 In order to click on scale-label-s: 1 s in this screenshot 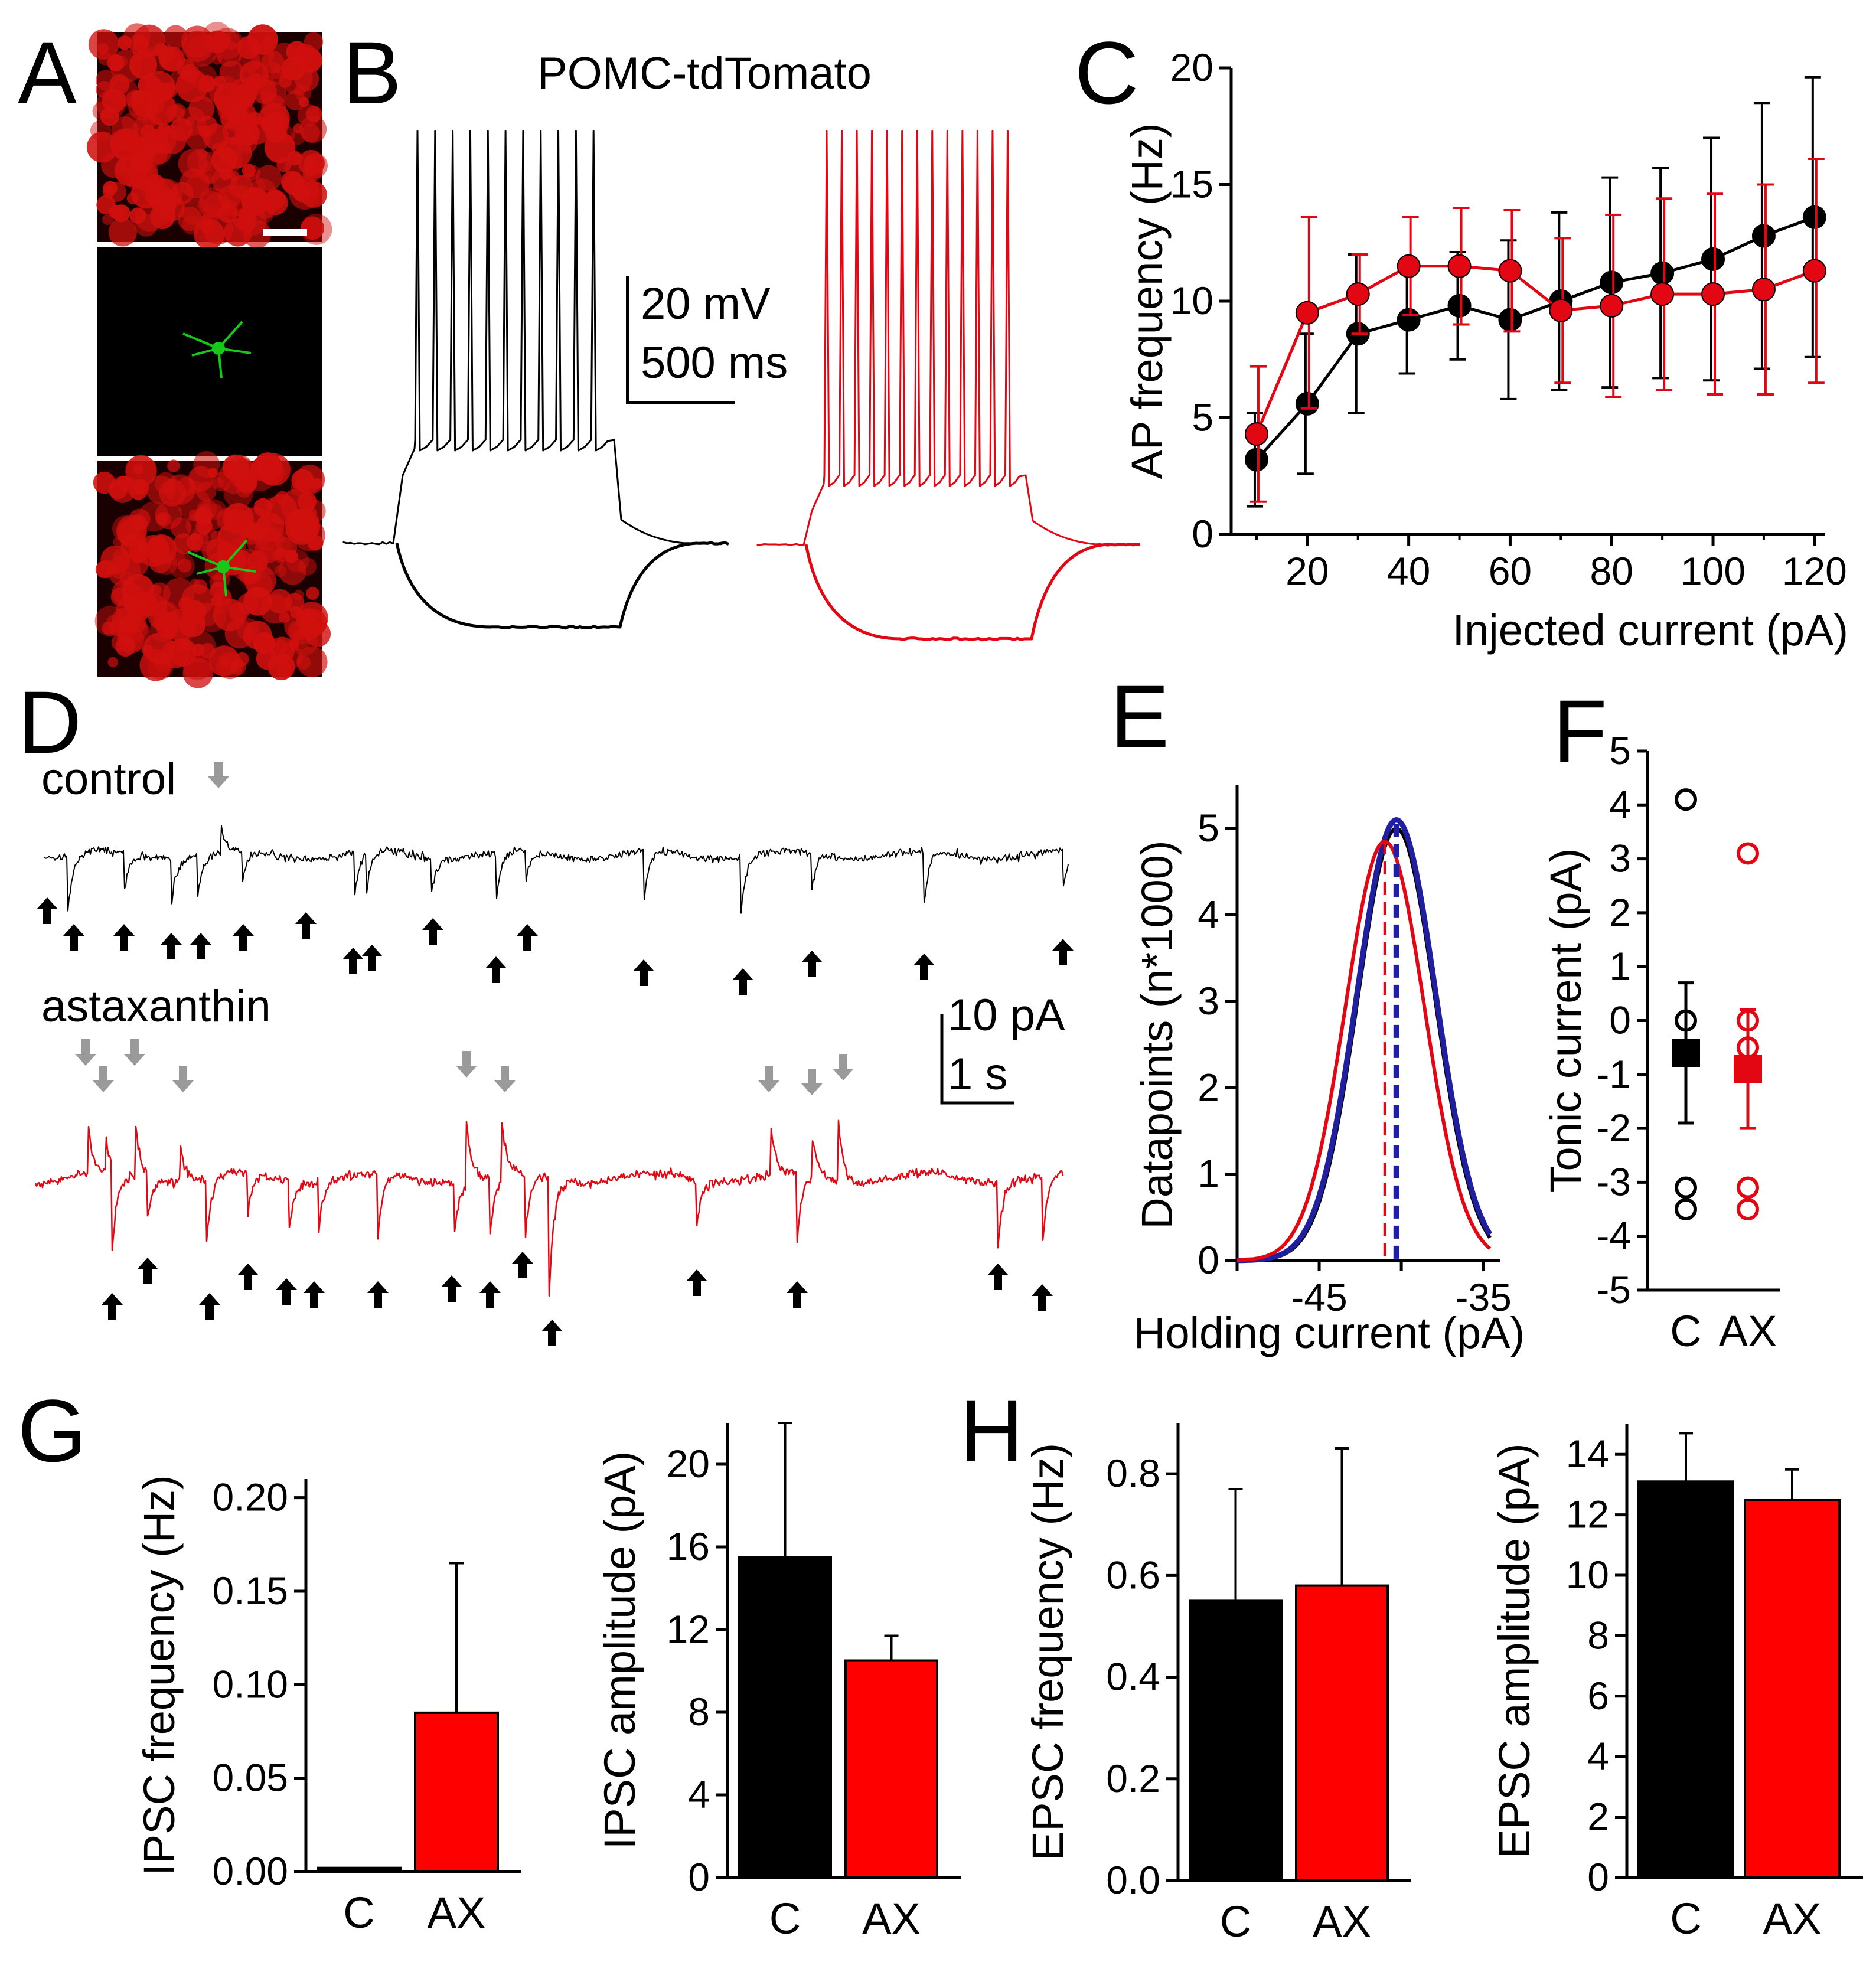, I will do `click(978, 1074)`.